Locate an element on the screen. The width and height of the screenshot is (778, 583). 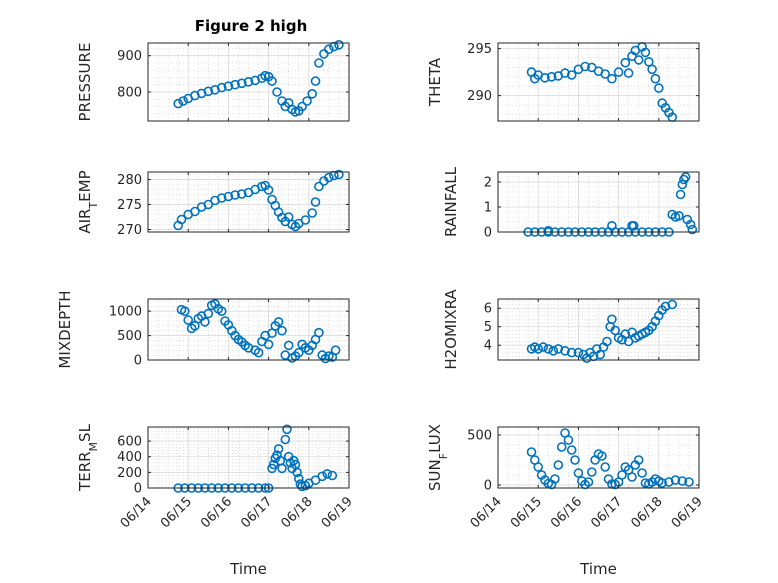
y-axis: 800 900 PRESSURE is located at coordinates (212, 82).